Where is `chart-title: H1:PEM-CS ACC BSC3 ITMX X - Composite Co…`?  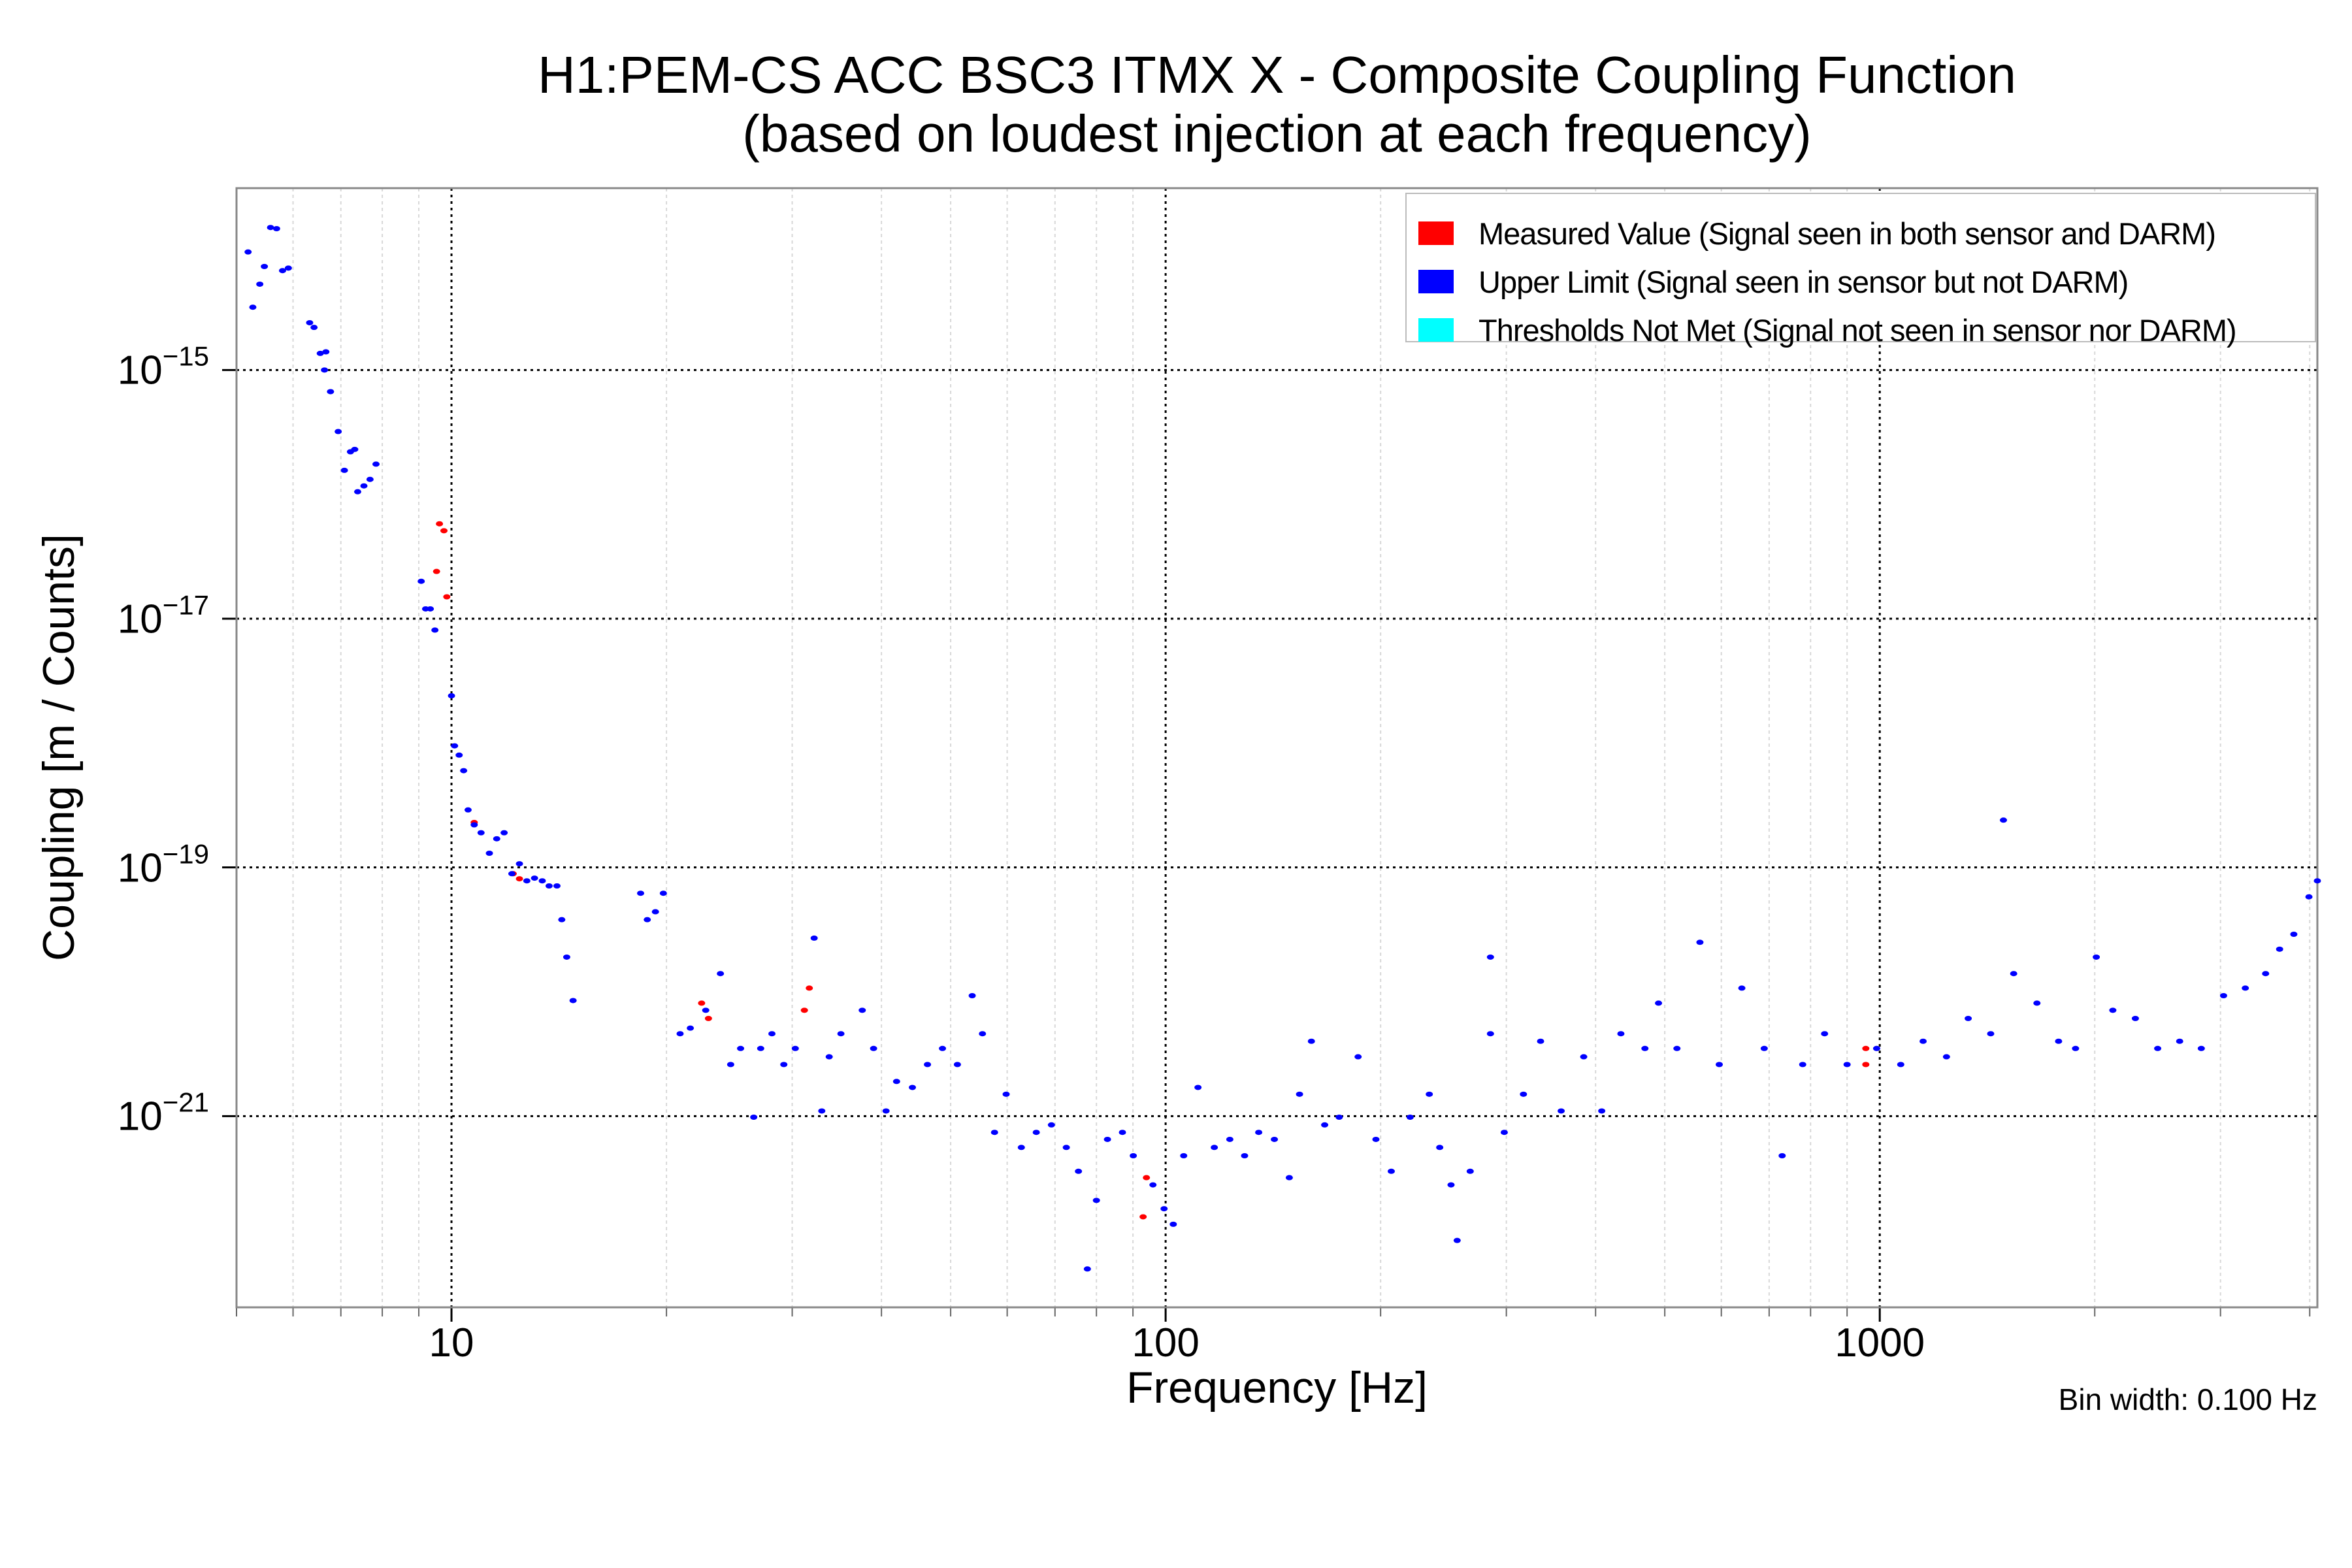
chart-title: H1:PEM-CS ACC BSC3 ITMX X - Composite Co… is located at coordinates (1276, 75).